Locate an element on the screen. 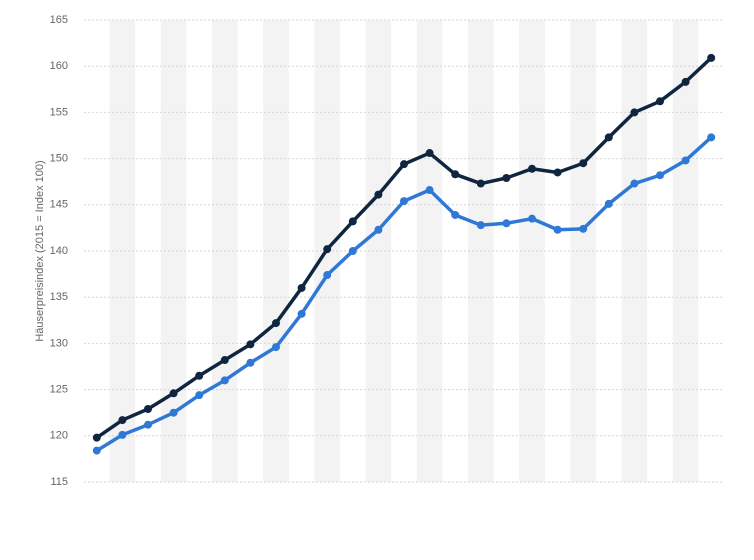 The image size is (754, 560). y-tick-label: 150 is located at coordinates (59, 159).